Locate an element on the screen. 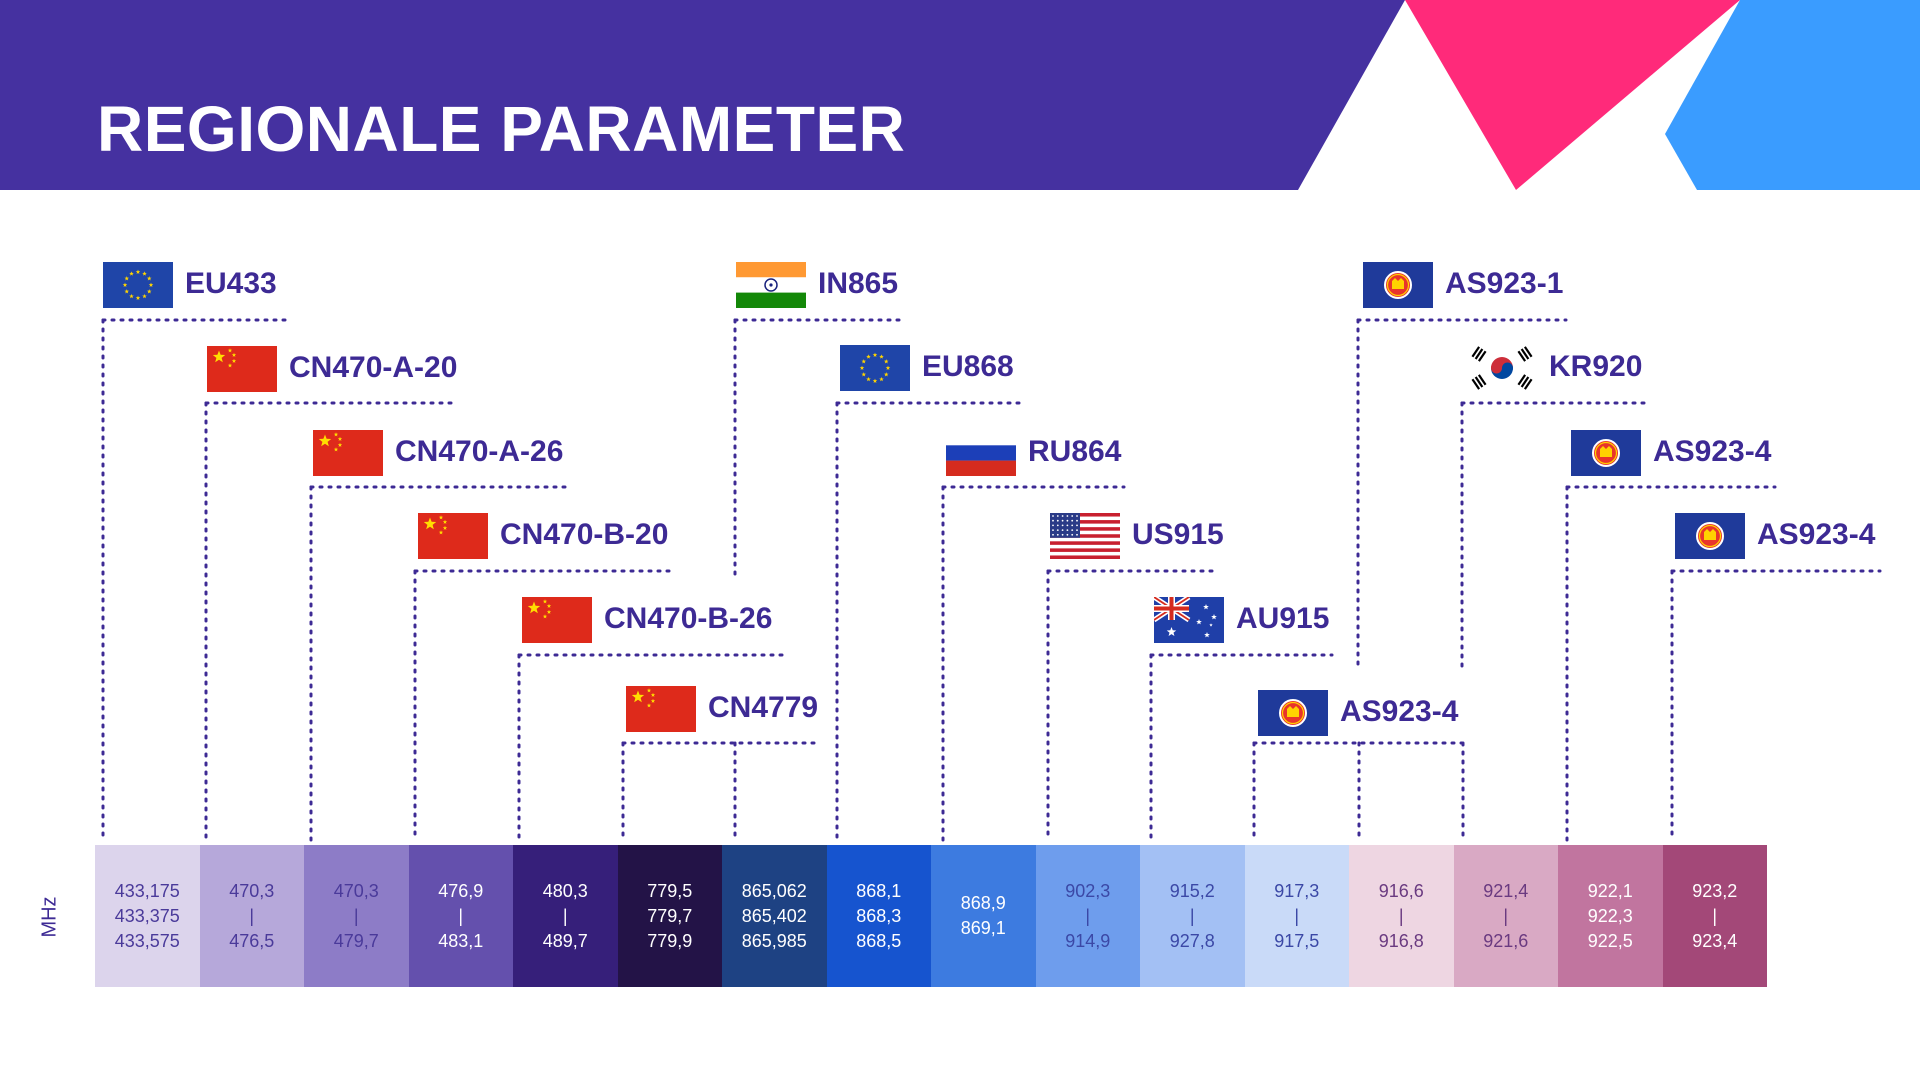  frequency-value: 922,1 is located at coordinates (1610, 890).